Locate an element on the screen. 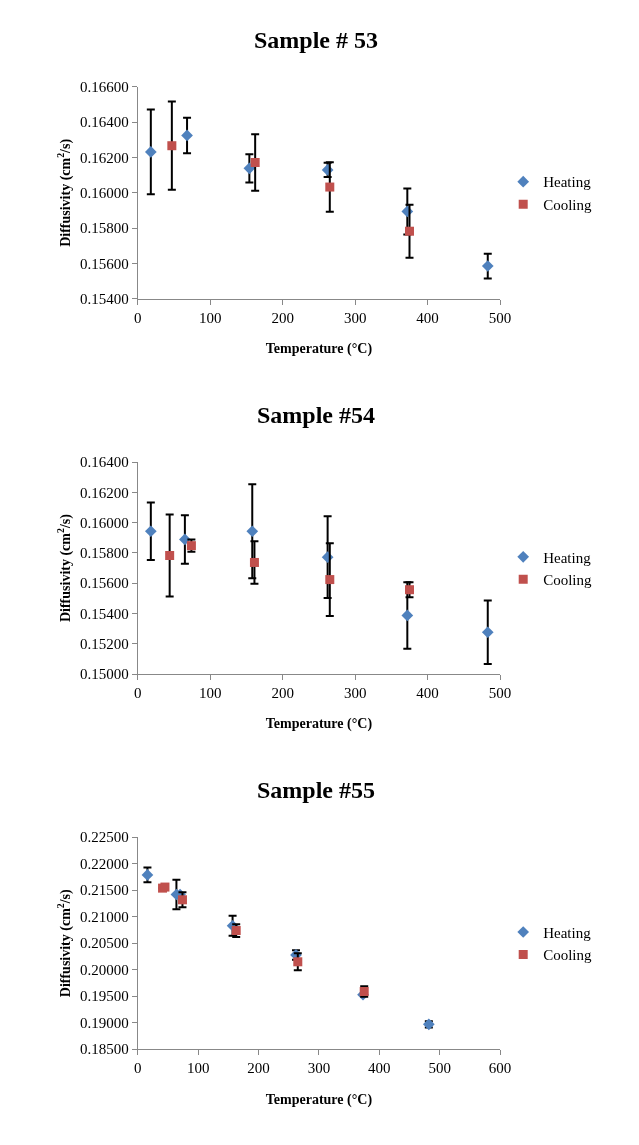 This screenshot has height=1145, width=639. y-tick-label: 0.15000 is located at coordinates (104, 674).